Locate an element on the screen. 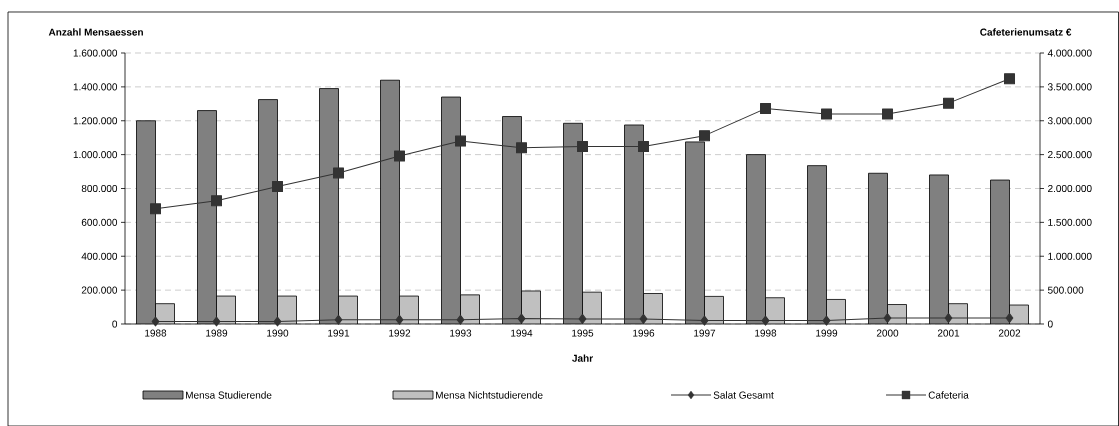  y2-tick-label: 2.500.000 is located at coordinates (1070, 155).